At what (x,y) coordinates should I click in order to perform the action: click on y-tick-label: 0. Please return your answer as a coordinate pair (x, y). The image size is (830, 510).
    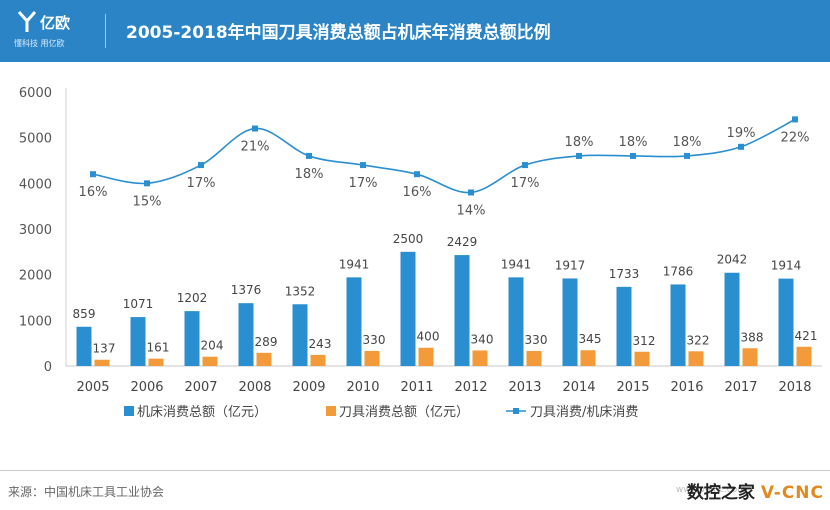
    Looking at the image, I should click on (48, 367).